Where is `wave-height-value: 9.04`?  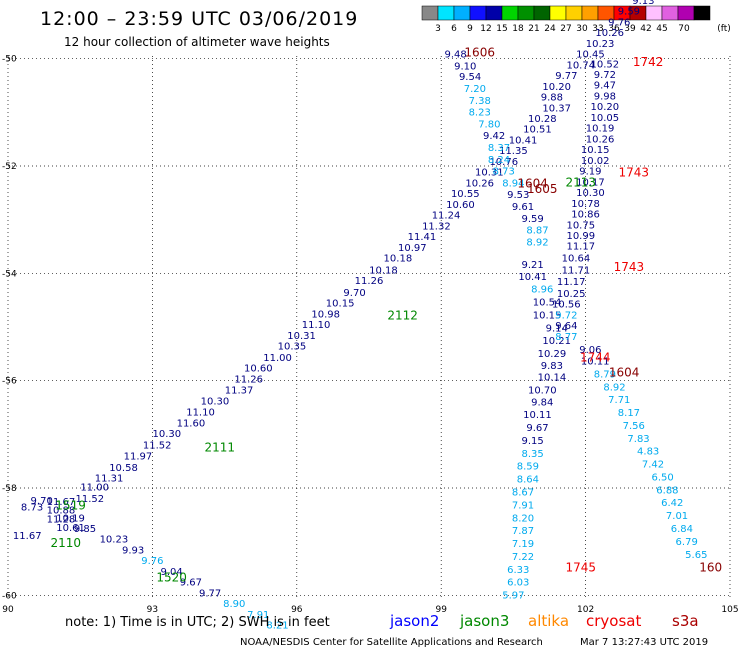 wave-height-value: 9.04 is located at coordinates (172, 572).